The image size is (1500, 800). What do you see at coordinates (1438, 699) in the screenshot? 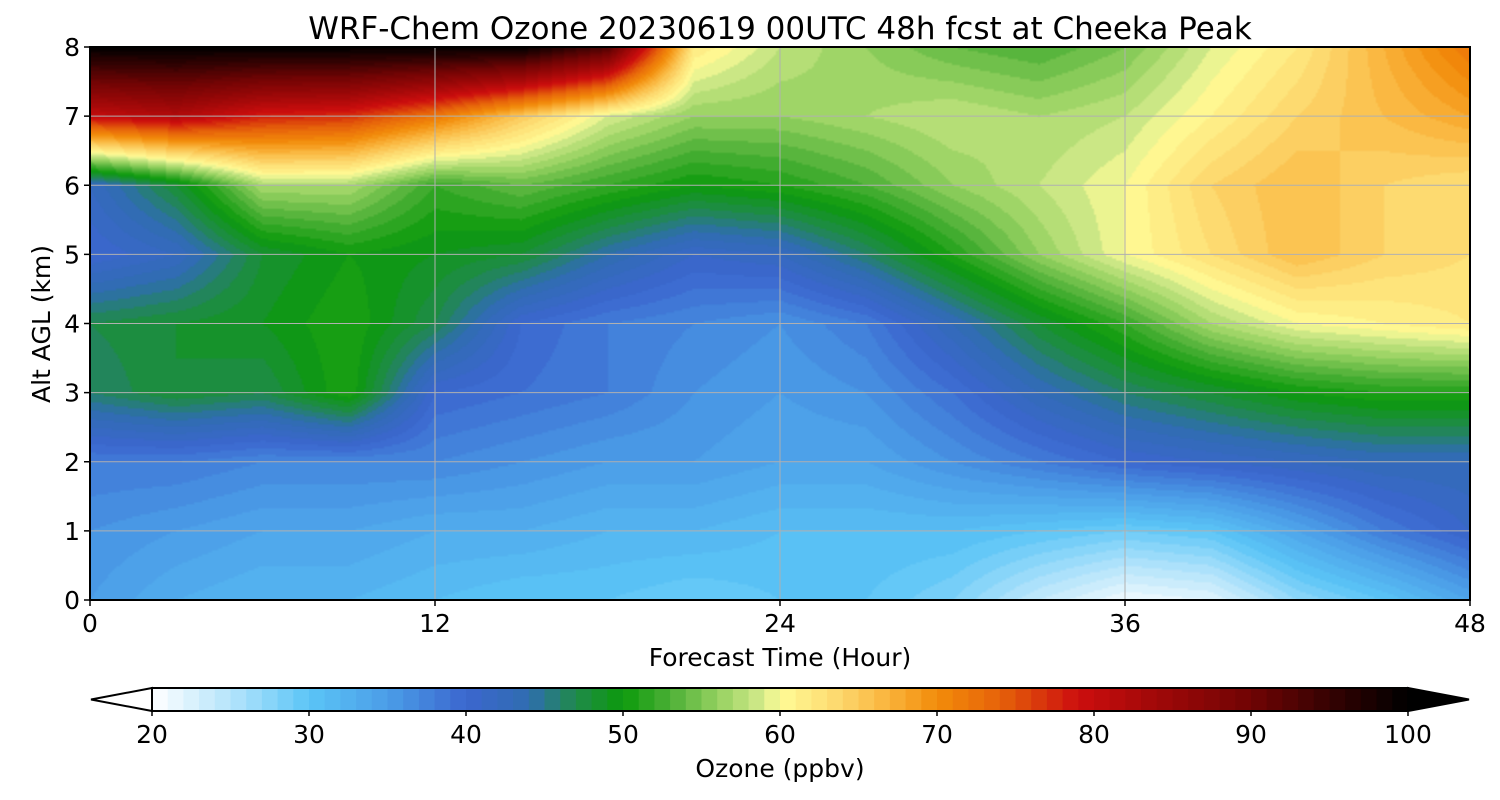
I see `colorbar-extend-high-arrow` at bounding box center [1438, 699].